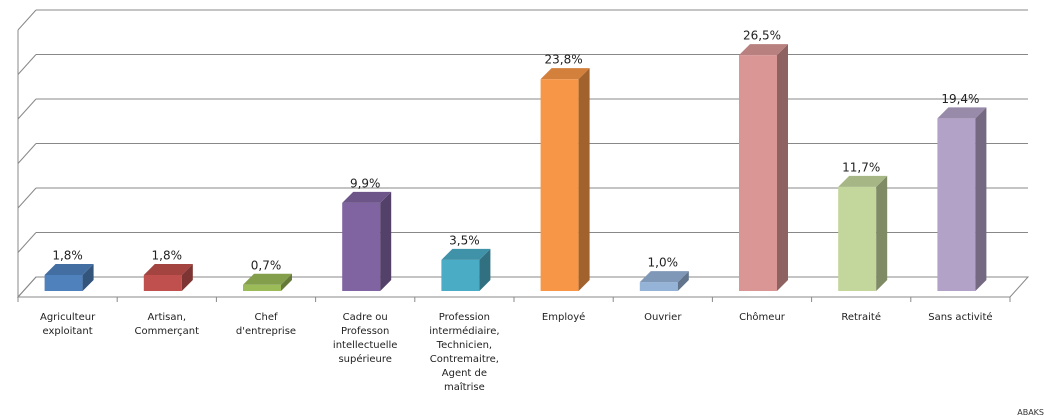 This screenshot has height=419, width=1044. I want to click on x-tick-label: Employé, so click(563, 317).